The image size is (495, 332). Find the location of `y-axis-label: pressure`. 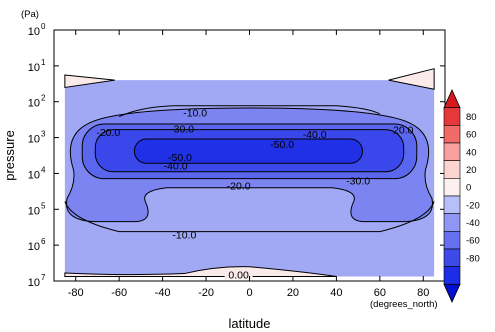

y-axis-label: pressure is located at coordinates (9, 155).